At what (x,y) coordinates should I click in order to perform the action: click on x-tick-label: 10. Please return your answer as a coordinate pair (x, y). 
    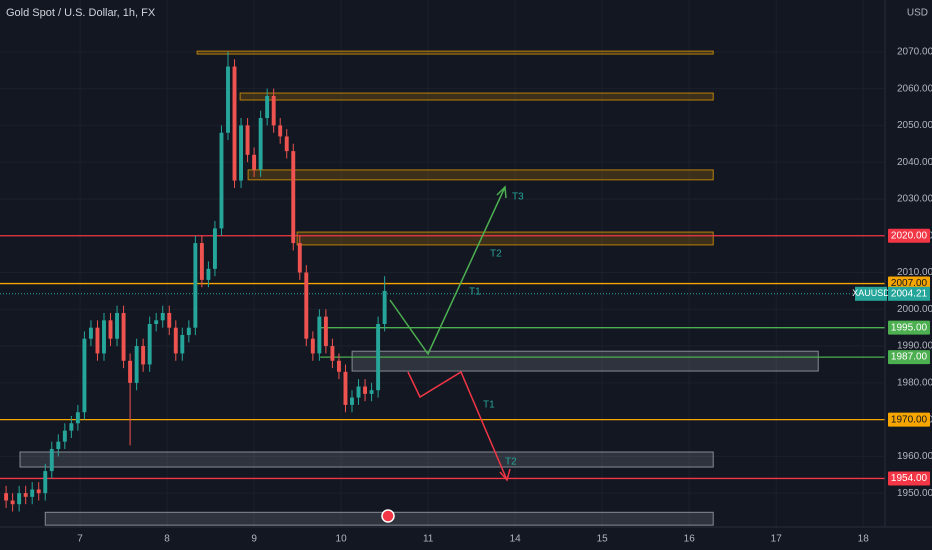
    Looking at the image, I should click on (342, 539).